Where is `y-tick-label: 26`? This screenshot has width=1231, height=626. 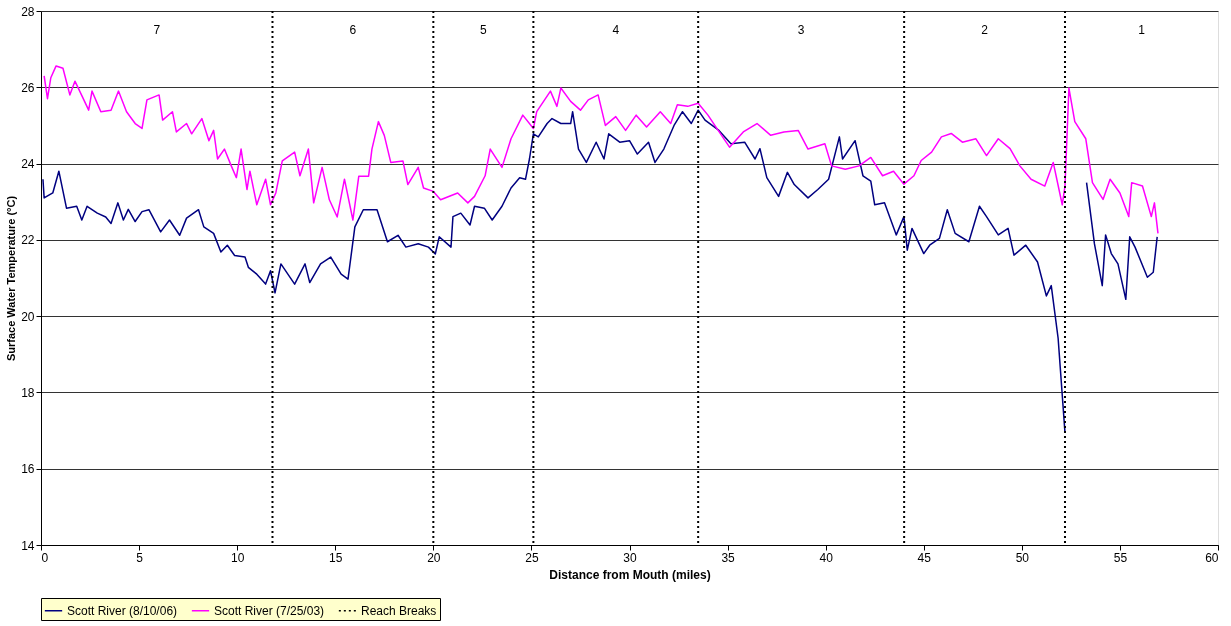
y-tick-label: 26 is located at coordinates (28, 87).